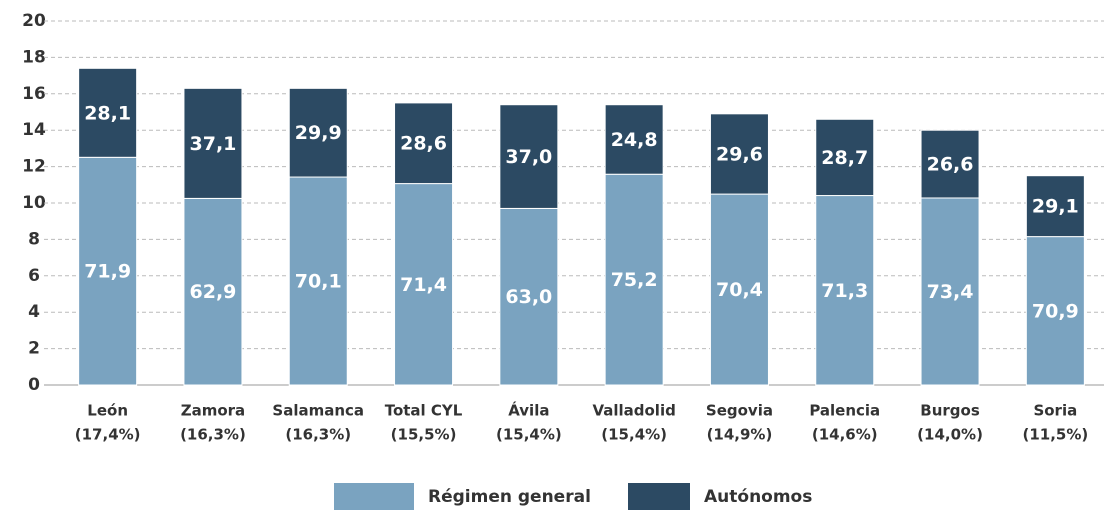 This screenshot has height=511, width=1104. I want to click on value-label: 24,8, so click(634, 140).